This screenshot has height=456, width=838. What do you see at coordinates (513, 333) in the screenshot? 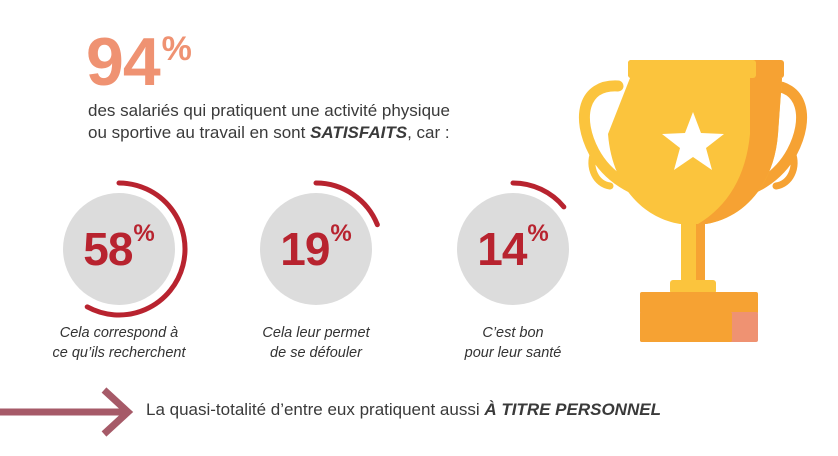
I see `stat-caption-3-line-1: C’est bon` at bounding box center [513, 333].